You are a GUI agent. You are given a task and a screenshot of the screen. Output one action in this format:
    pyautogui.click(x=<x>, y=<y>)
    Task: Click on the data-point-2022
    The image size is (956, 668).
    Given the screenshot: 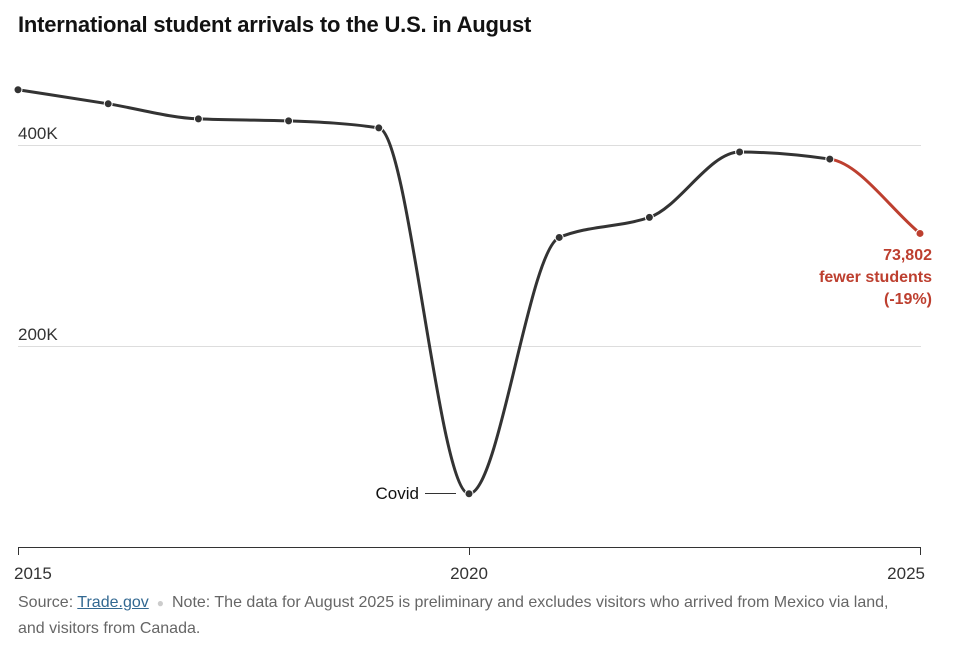 What is the action you would take?
    pyautogui.click(x=649, y=217)
    